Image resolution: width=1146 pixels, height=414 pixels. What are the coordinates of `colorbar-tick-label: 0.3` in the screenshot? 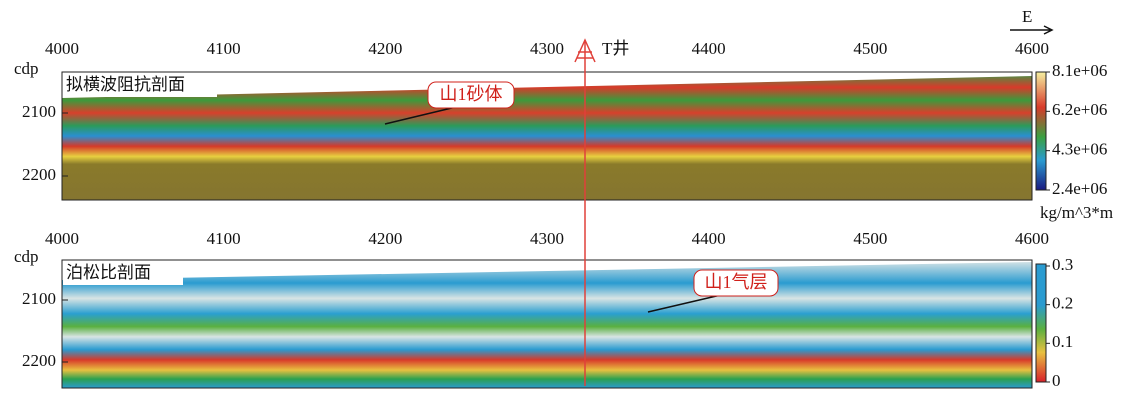 It's located at (1062, 264).